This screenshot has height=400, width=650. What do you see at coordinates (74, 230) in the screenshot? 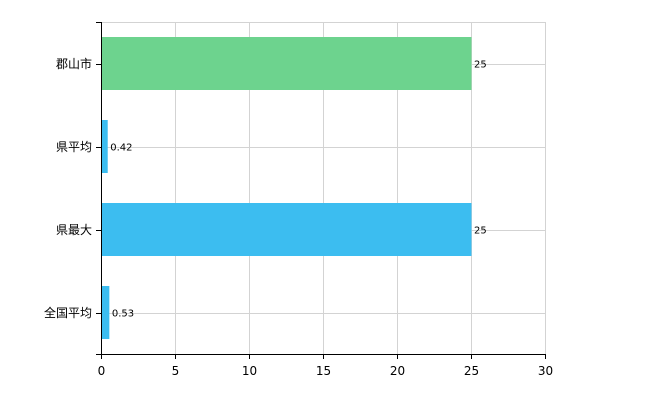
I see `category-label: 県最大` at bounding box center [74, 230].